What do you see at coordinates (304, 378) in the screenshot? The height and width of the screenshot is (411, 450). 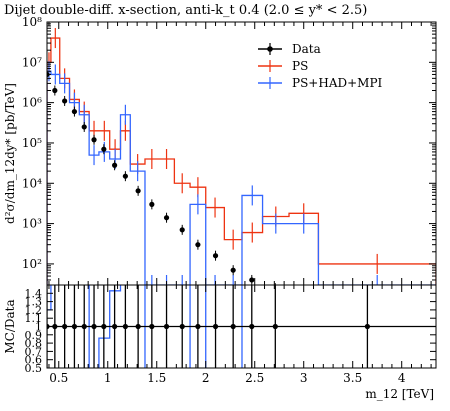 I see `x-tick-label: 3` at bounding box center [304, 378].